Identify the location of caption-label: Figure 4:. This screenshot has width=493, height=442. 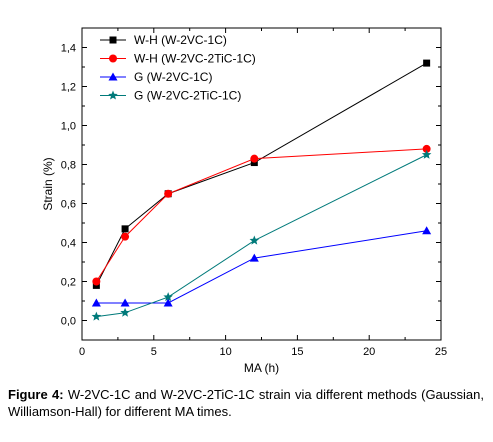
(36, 394).